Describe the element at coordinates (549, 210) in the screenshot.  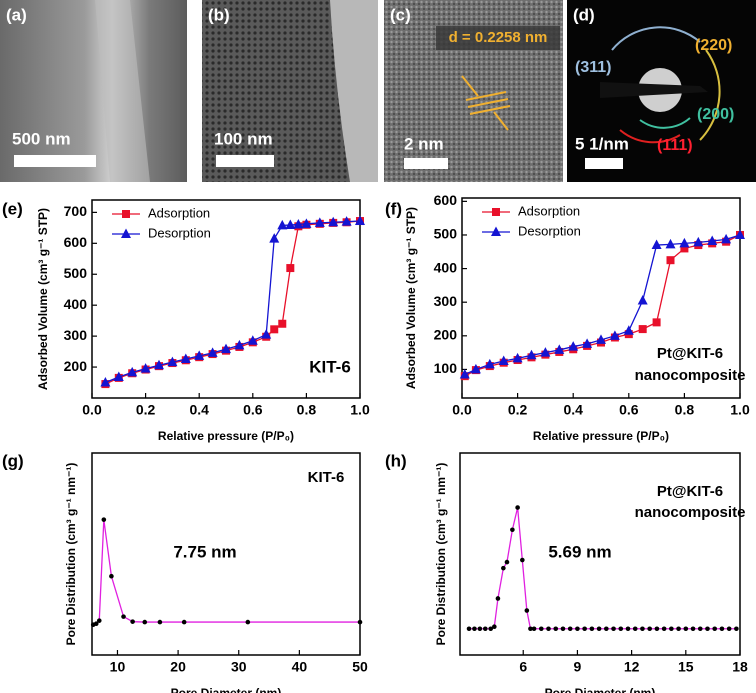
I see `legend-label: Adsorption` at that location.